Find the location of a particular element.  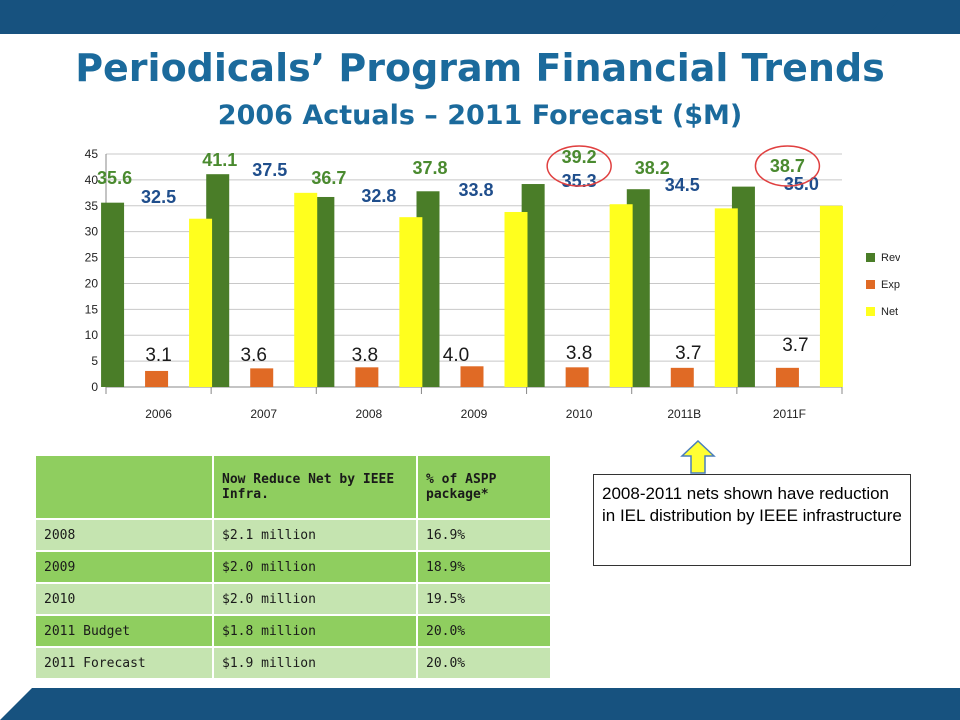

y-tick-label: 0 is located at coordinates (94, 387).